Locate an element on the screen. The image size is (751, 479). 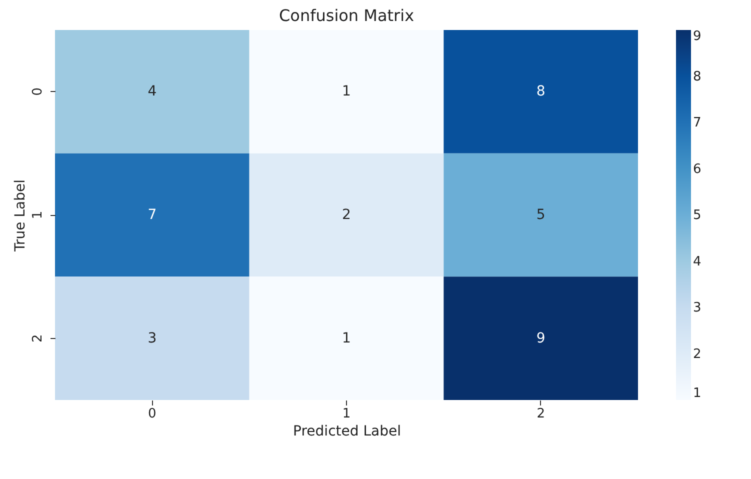
data-label: 4 is located at coordinates (152, 92).